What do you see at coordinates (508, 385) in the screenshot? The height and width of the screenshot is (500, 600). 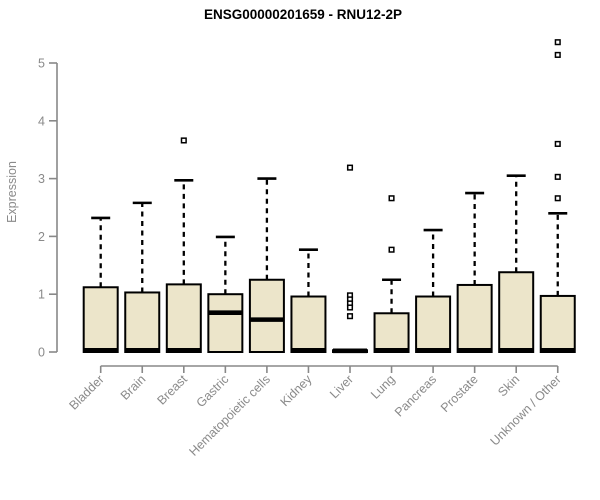 I see `x-tick-label: Skin` at bounding box center [508, 385].